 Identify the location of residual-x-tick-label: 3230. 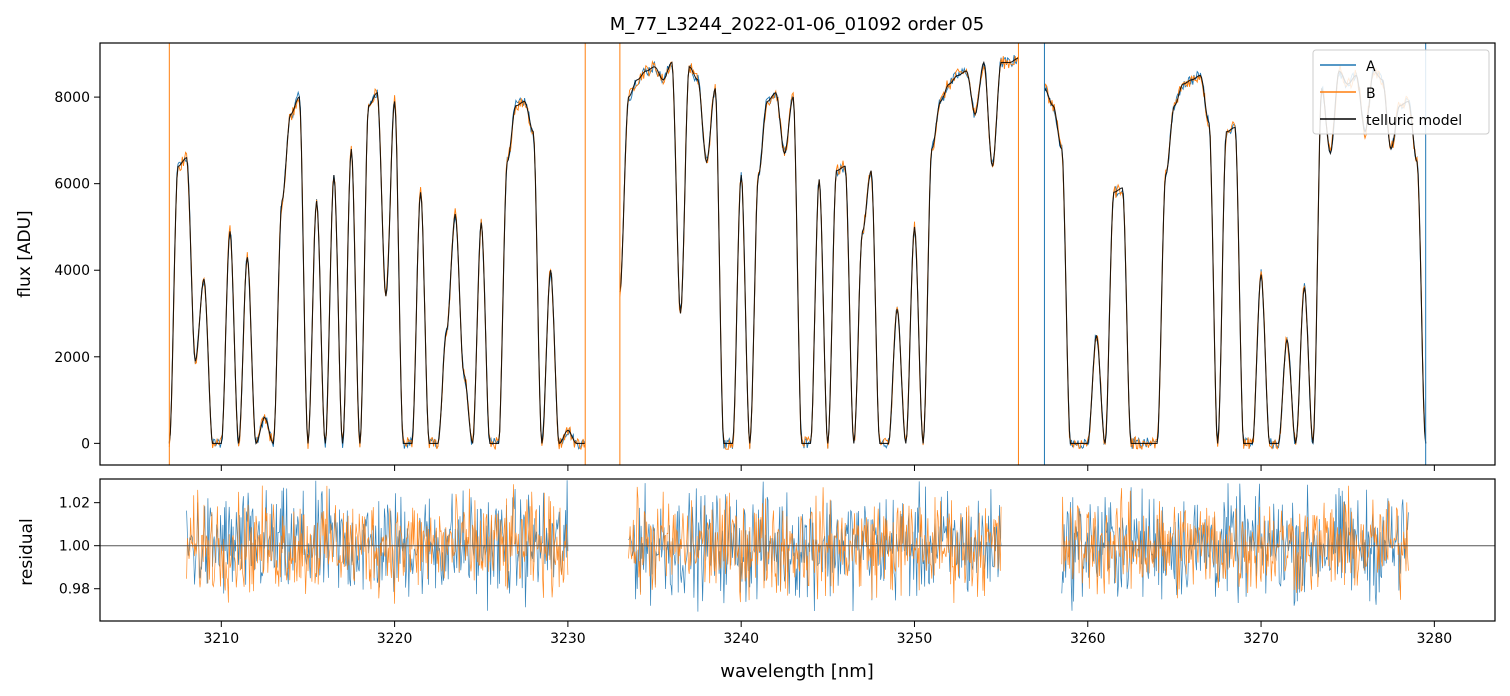
(568, 639).